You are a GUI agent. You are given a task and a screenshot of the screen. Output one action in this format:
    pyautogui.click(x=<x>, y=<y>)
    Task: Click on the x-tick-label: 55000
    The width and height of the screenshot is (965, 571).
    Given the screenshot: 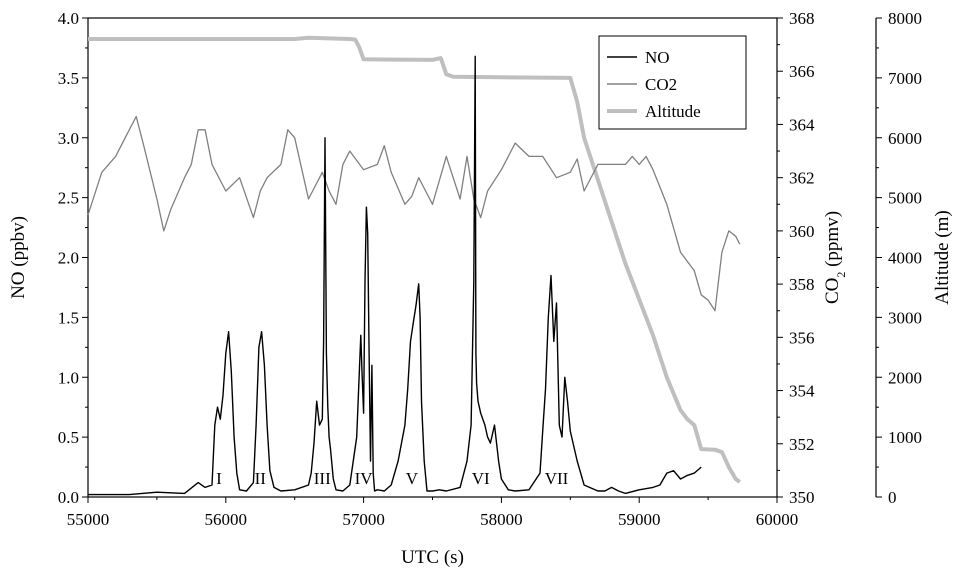 What is the action you would take?
    pyautogui.click(x=88, y=519)
    